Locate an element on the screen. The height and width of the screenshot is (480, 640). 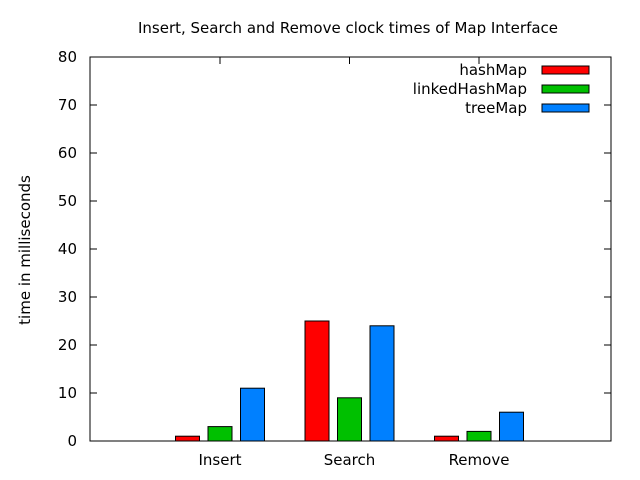
y-tick-label: 80 is located at coordinates (67, 57).